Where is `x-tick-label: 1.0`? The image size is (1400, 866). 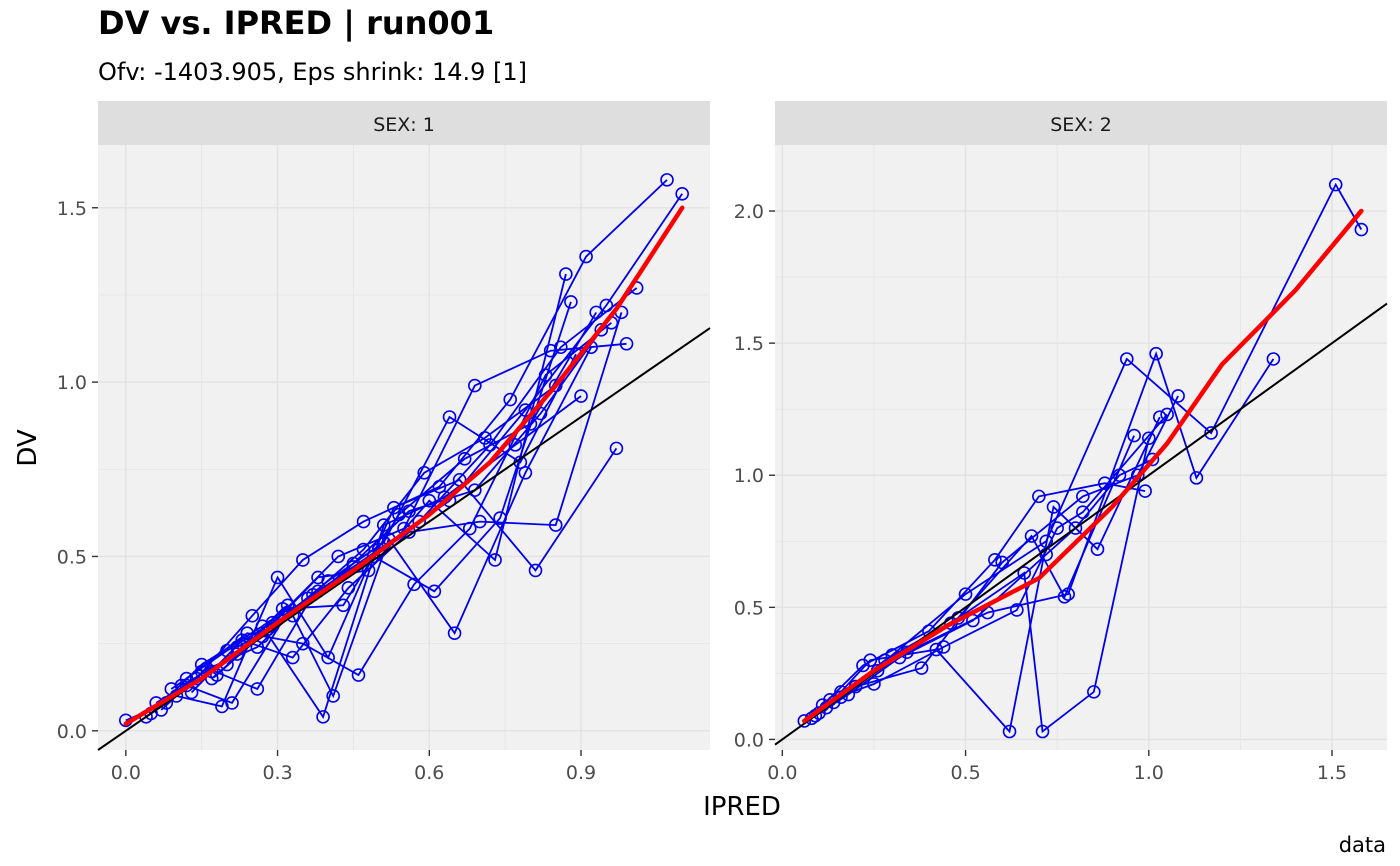
x-tick-label: 1.0 is located at coordinates (1149, 773).